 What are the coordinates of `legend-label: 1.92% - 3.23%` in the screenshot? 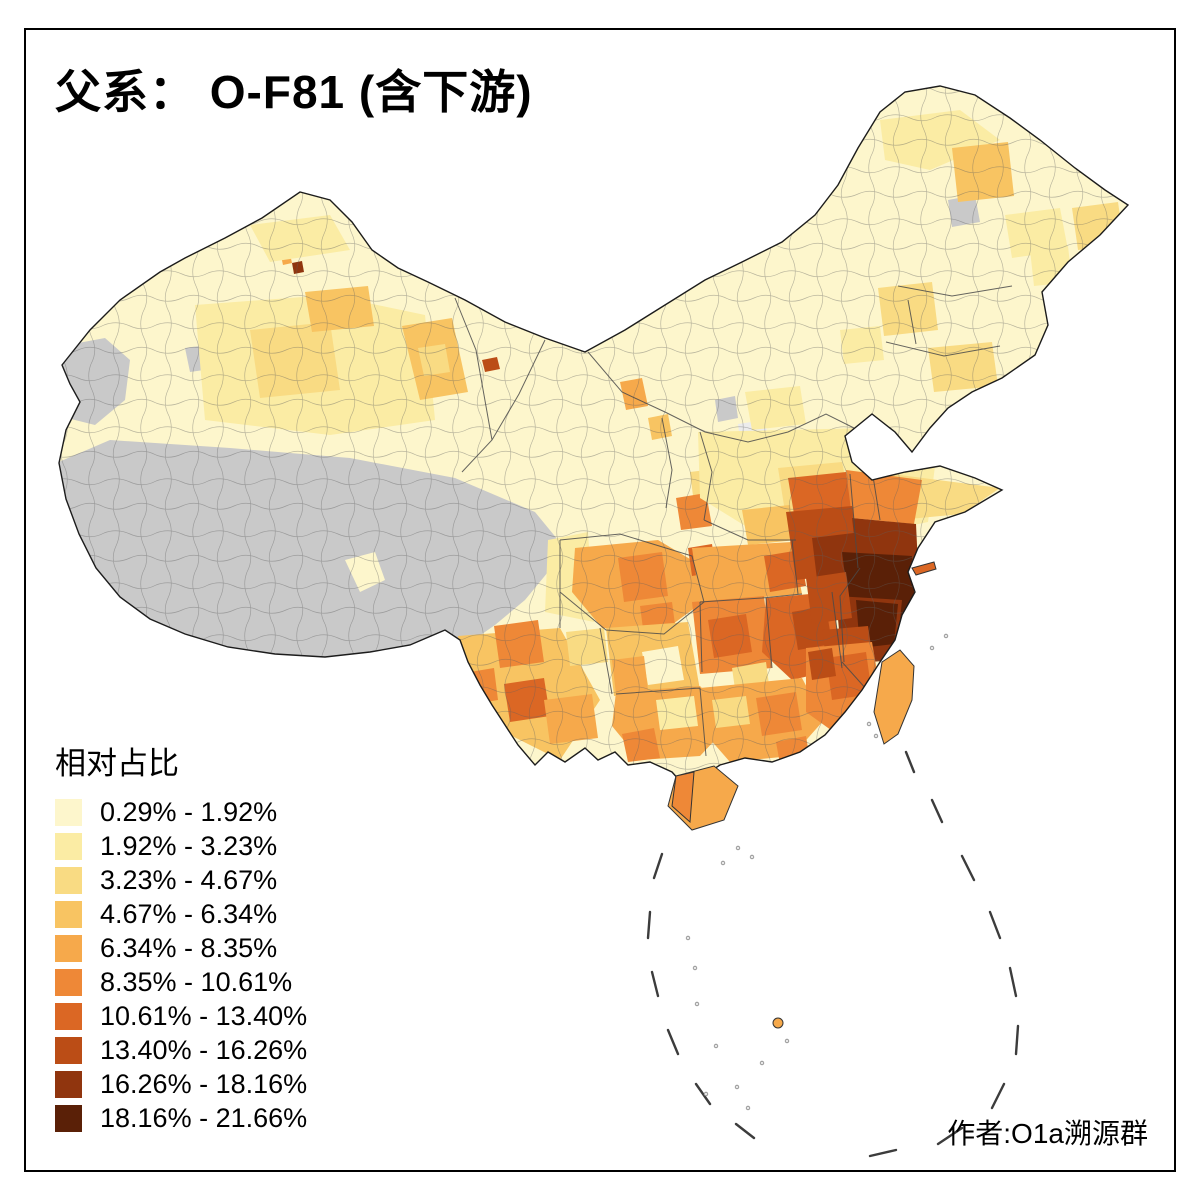 It's located at (189, 846).